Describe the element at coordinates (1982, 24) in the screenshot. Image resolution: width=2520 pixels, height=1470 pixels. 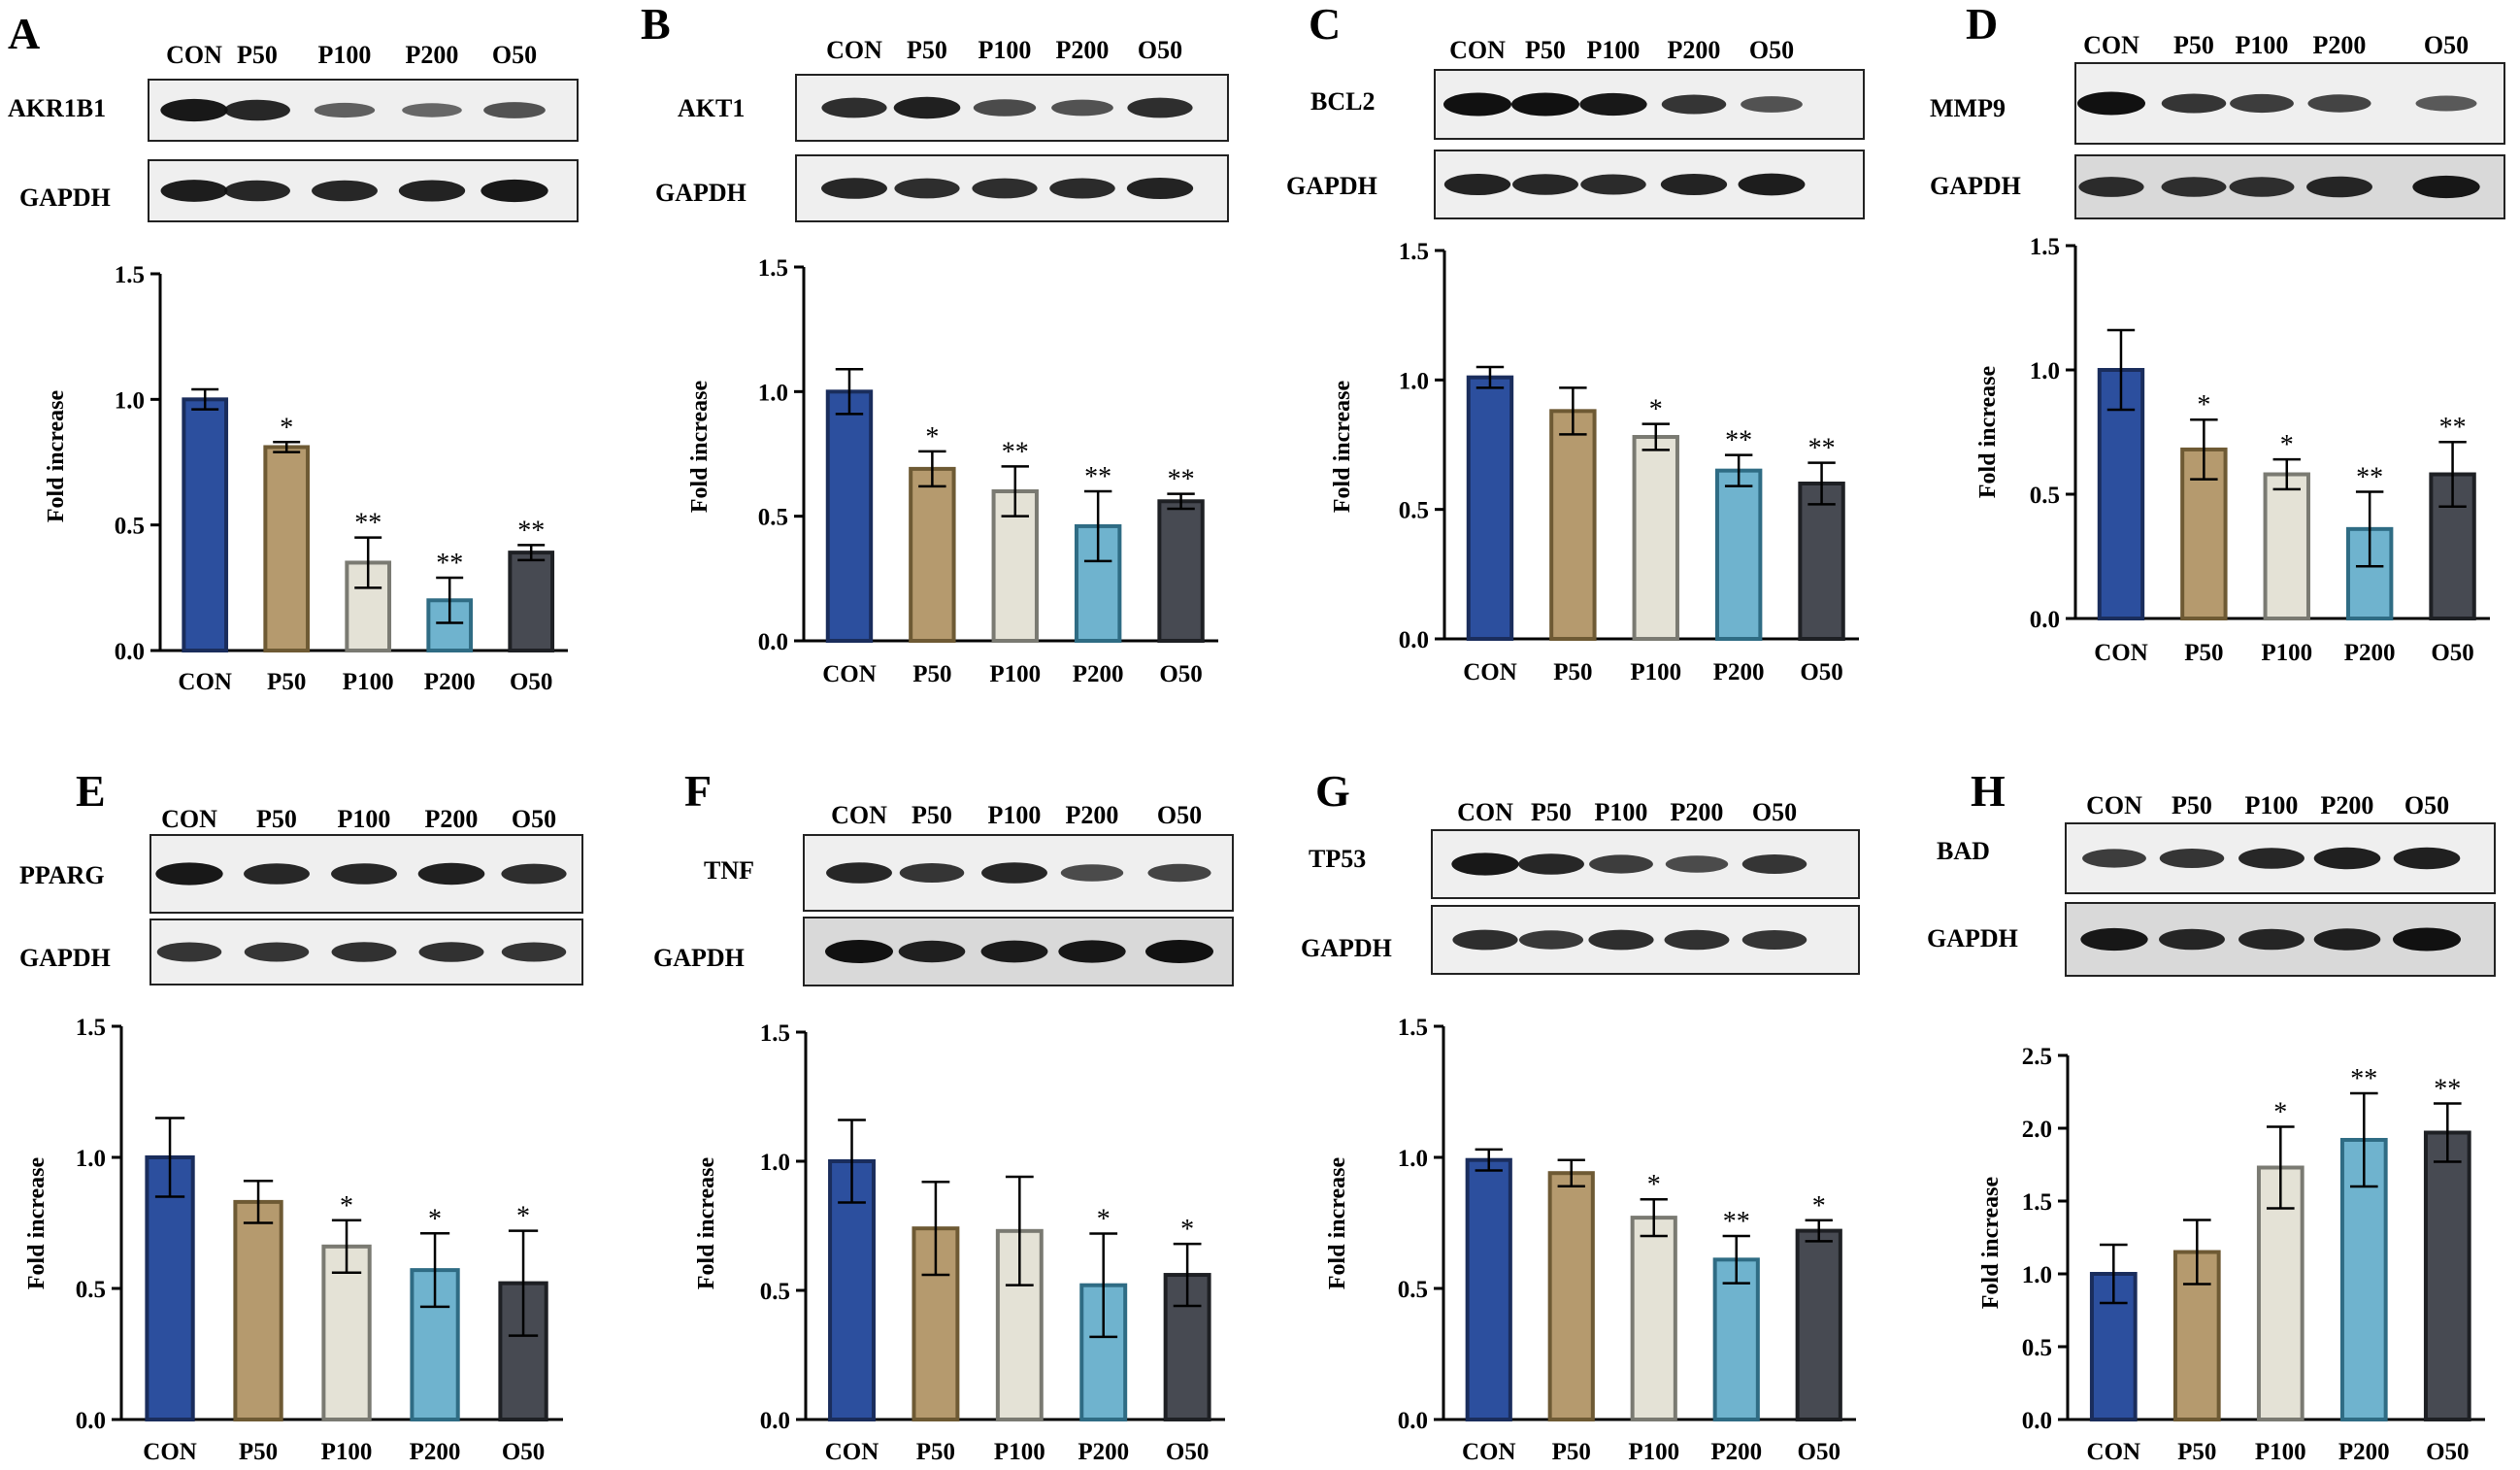
I see `panel-letter: D` at that location.